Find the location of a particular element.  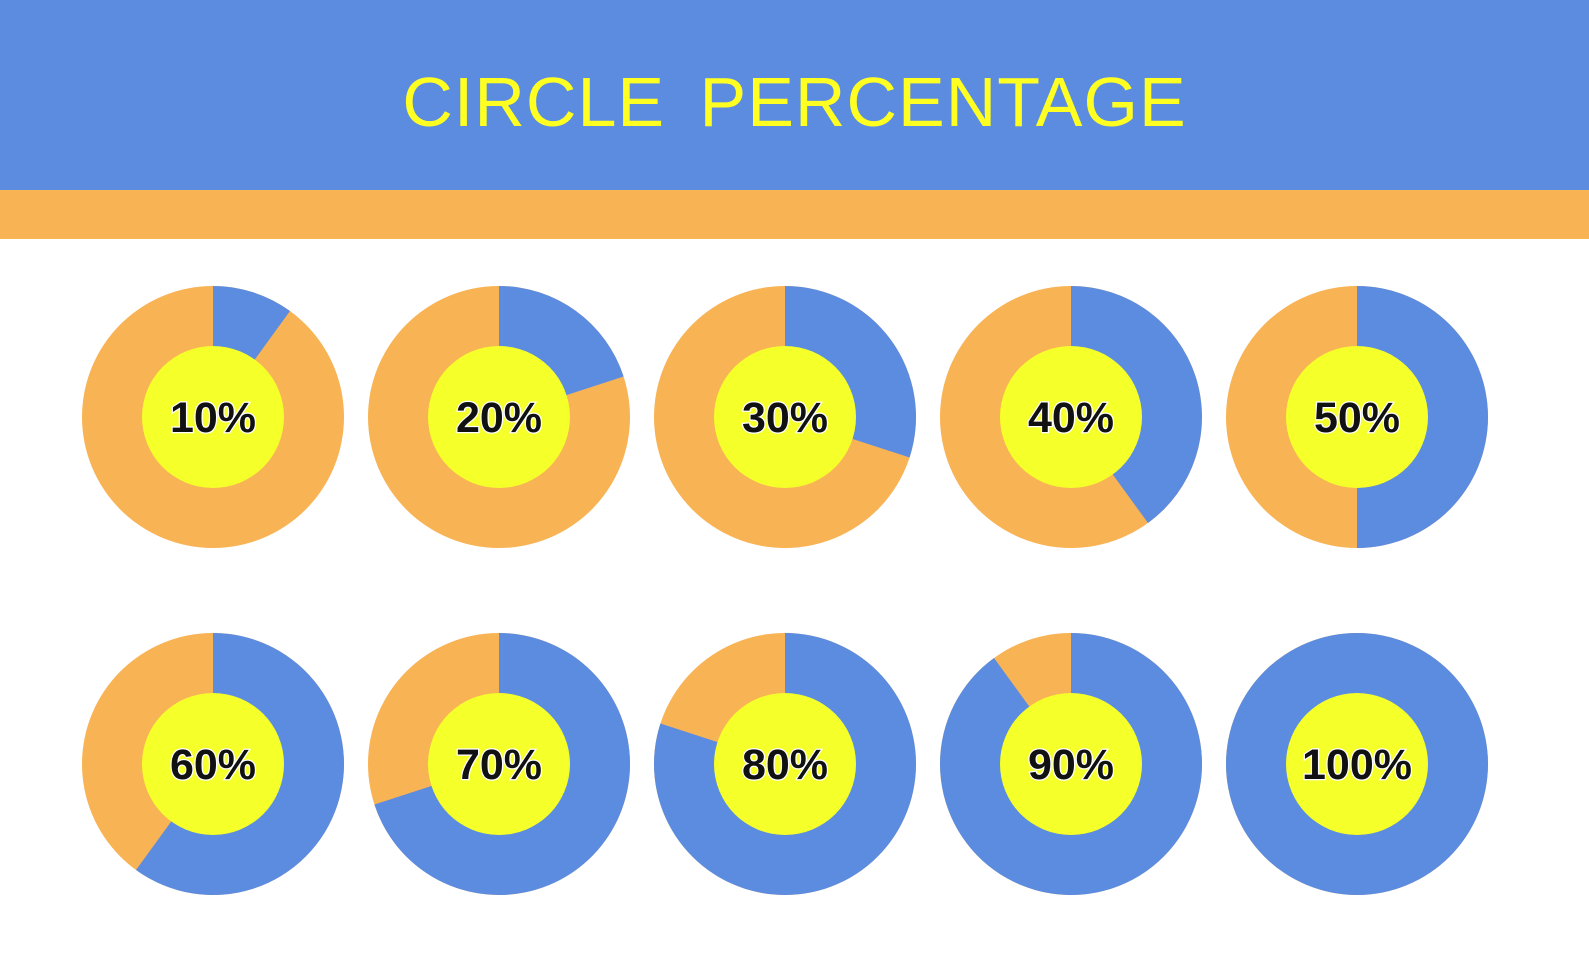

pie-percent-label: 30% is located at coordinates (785, 418).